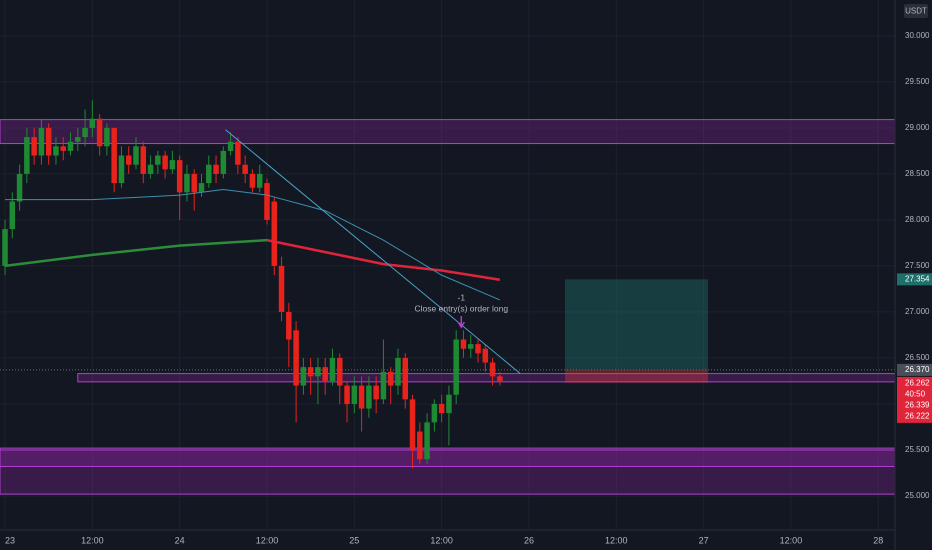 This screenshot has width=932, height=550. I want to click on y-tick-label: 29.000, so click(917, 127).